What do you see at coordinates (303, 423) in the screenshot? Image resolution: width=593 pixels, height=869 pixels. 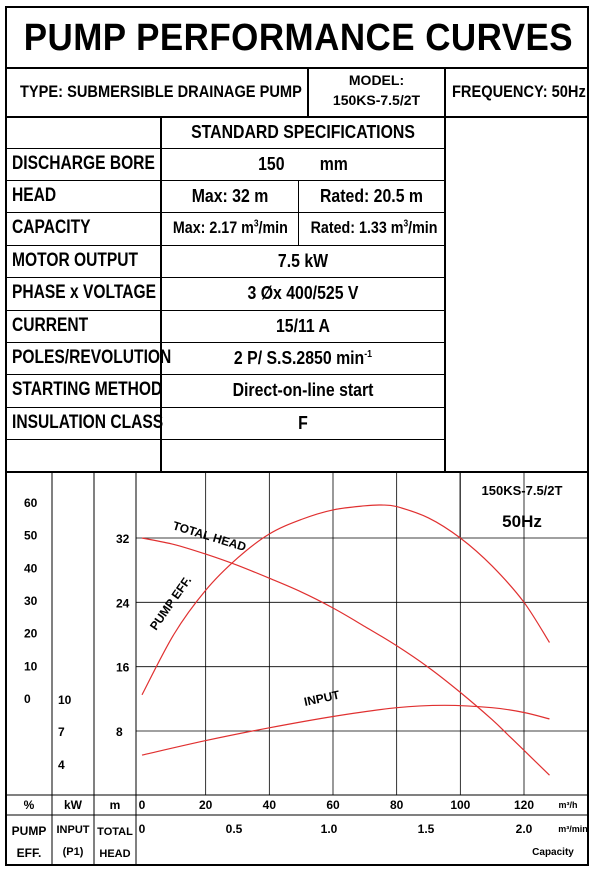 I see `spec-value-insulation-class: F` at bounding box center [303, 423].